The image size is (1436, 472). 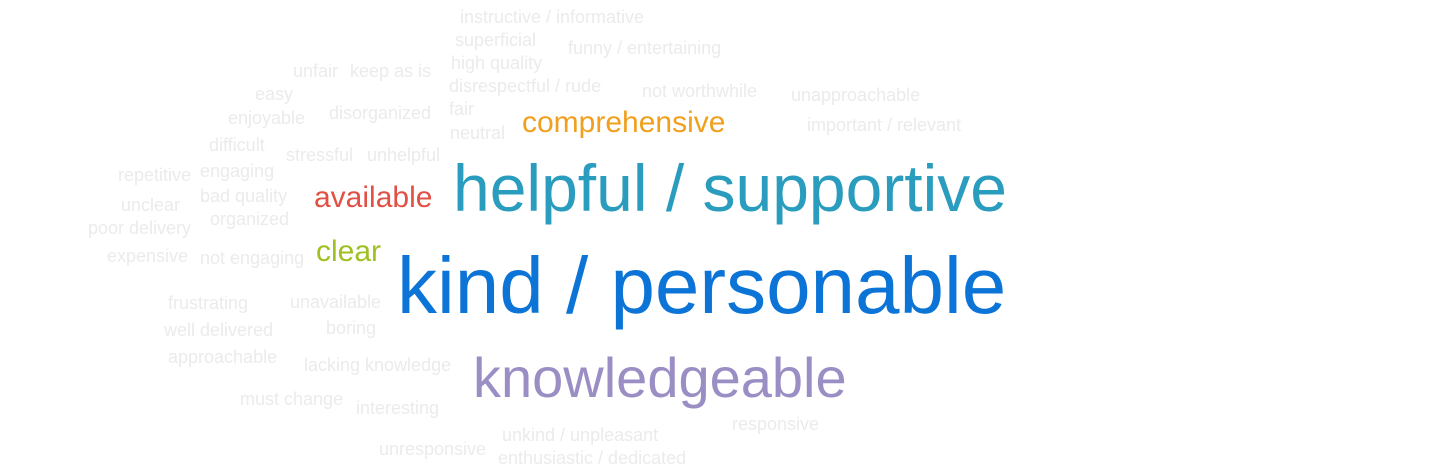 I want to click on word-boring: boring, so click(x=351, y=328).